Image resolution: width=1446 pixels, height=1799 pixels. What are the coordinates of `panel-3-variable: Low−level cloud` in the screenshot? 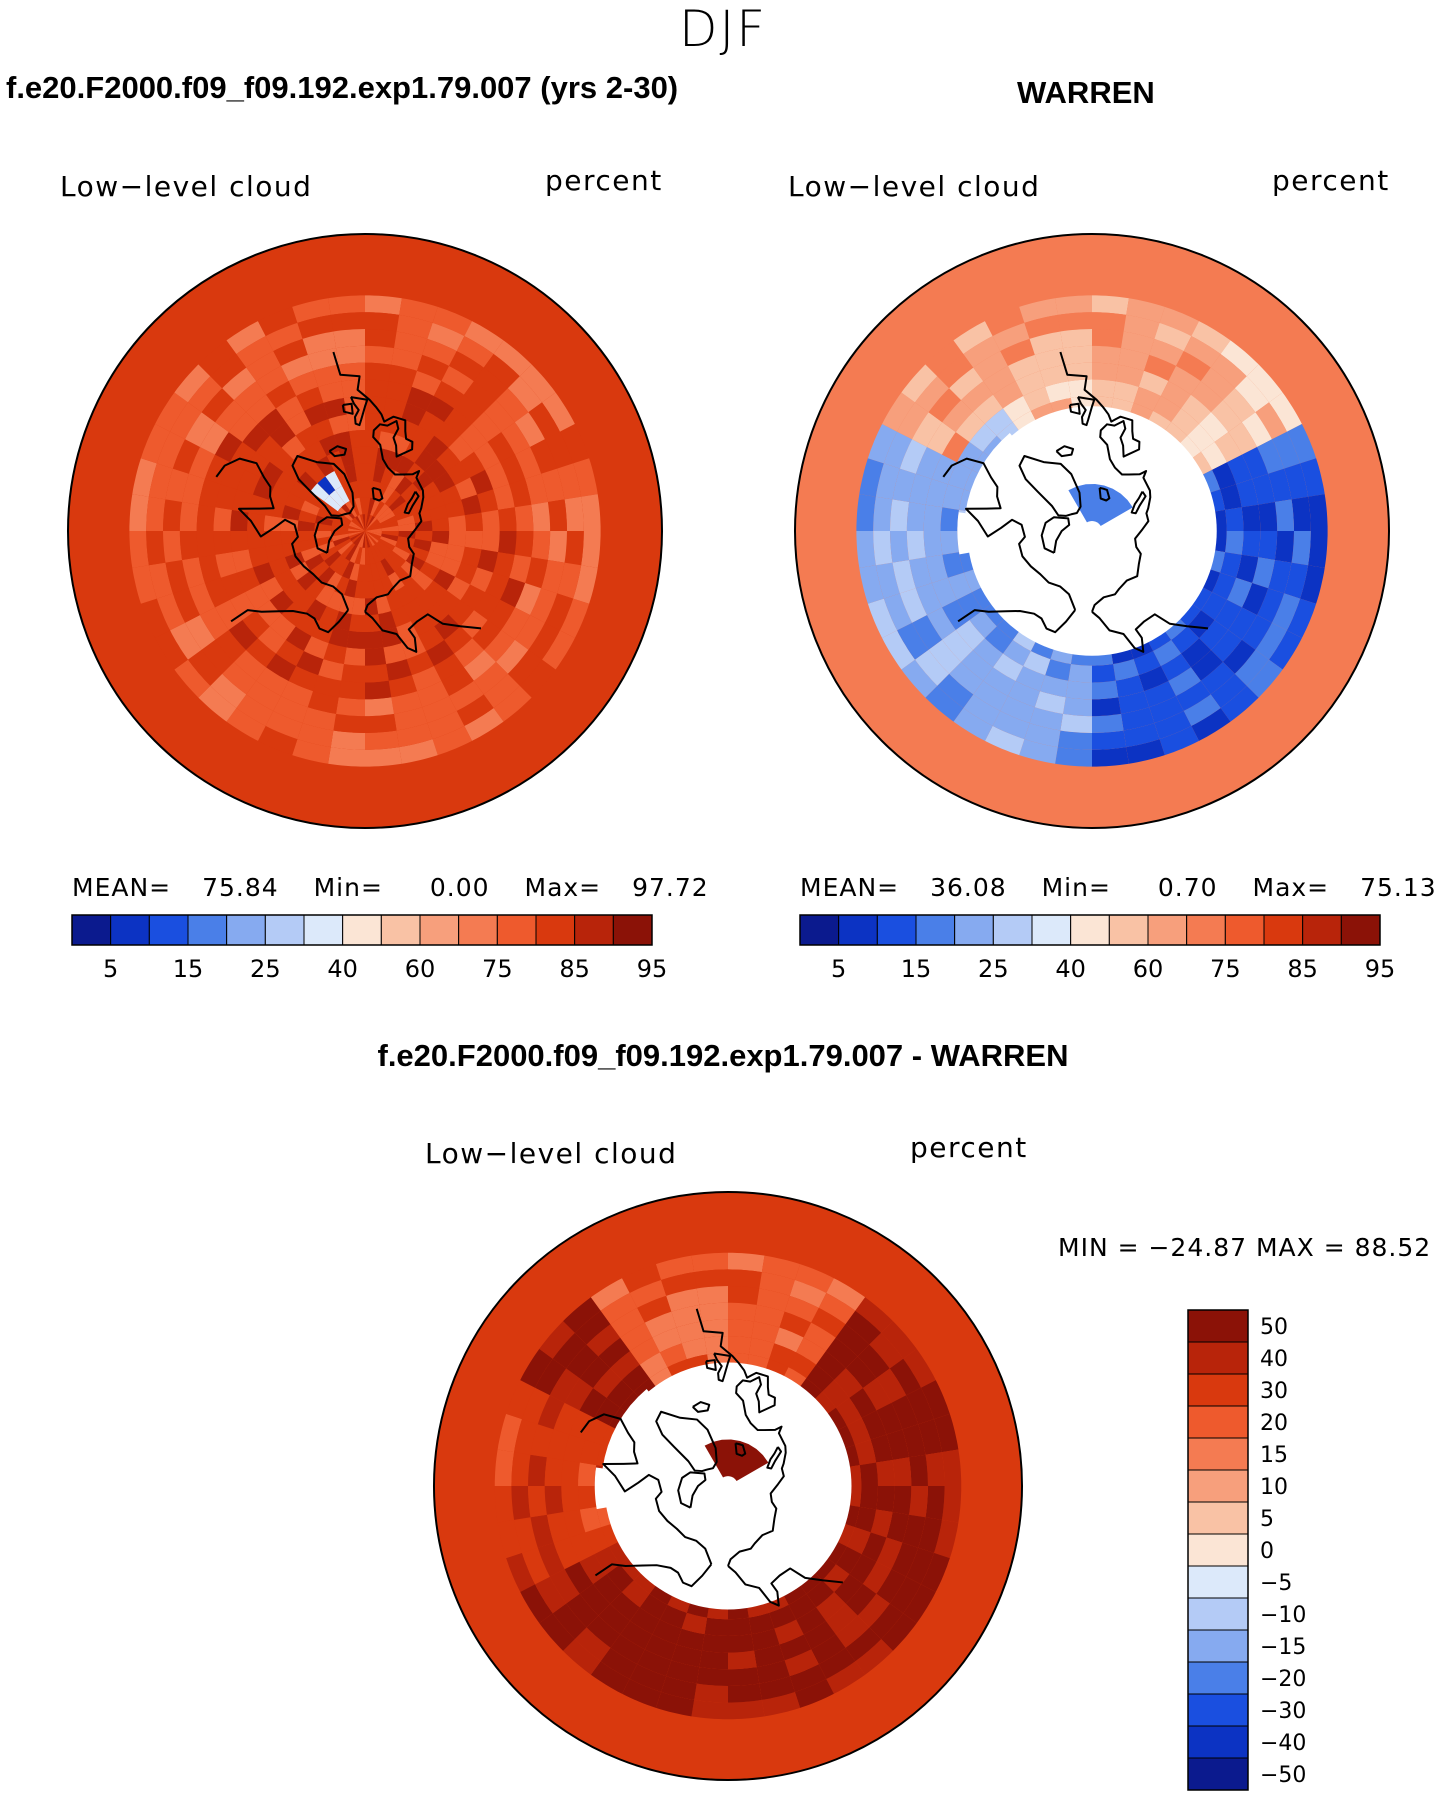 It's located at (551, 1153).